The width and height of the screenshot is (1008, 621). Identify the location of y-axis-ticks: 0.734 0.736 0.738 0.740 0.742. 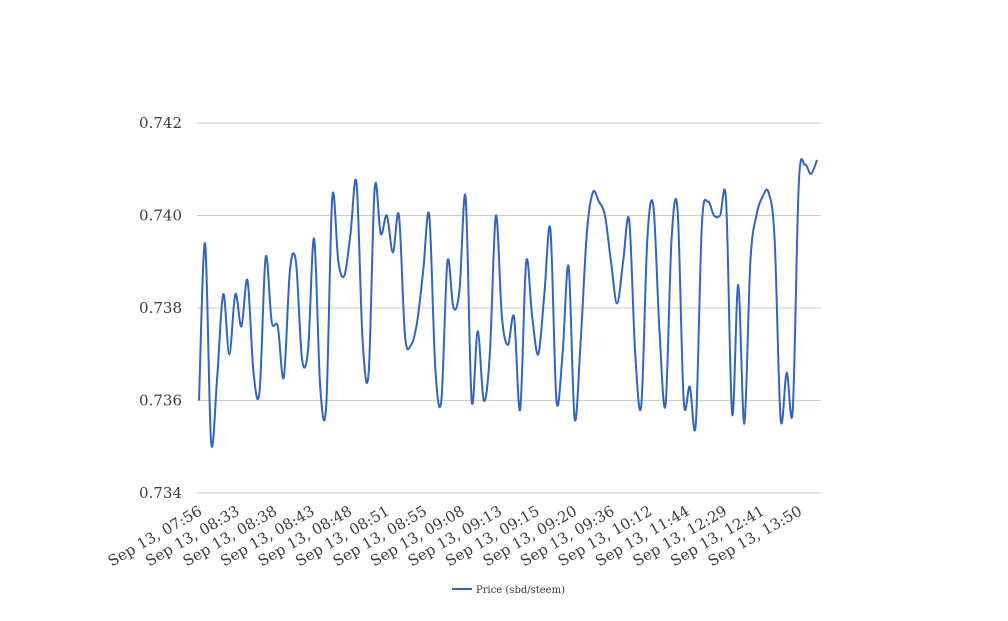
(160, 308).